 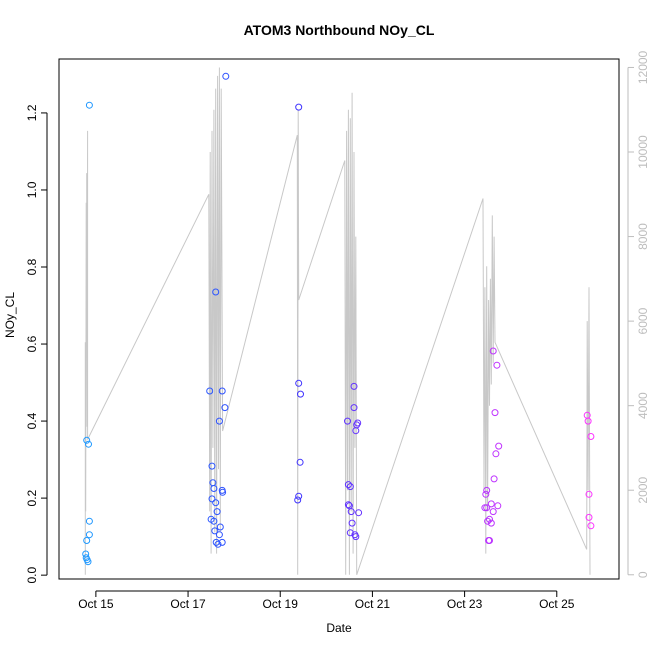 I want to click on y-tick-label: 0.6, so click(x=32, y=343).